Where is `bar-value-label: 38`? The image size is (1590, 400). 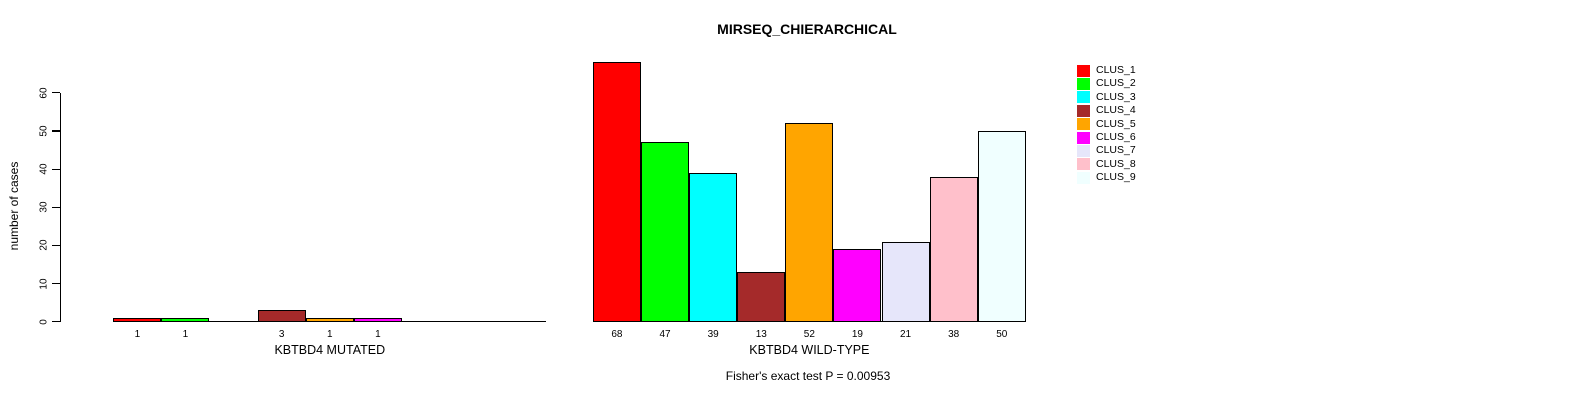 bar-value-label: 38 is located at coordinates (954, 334).